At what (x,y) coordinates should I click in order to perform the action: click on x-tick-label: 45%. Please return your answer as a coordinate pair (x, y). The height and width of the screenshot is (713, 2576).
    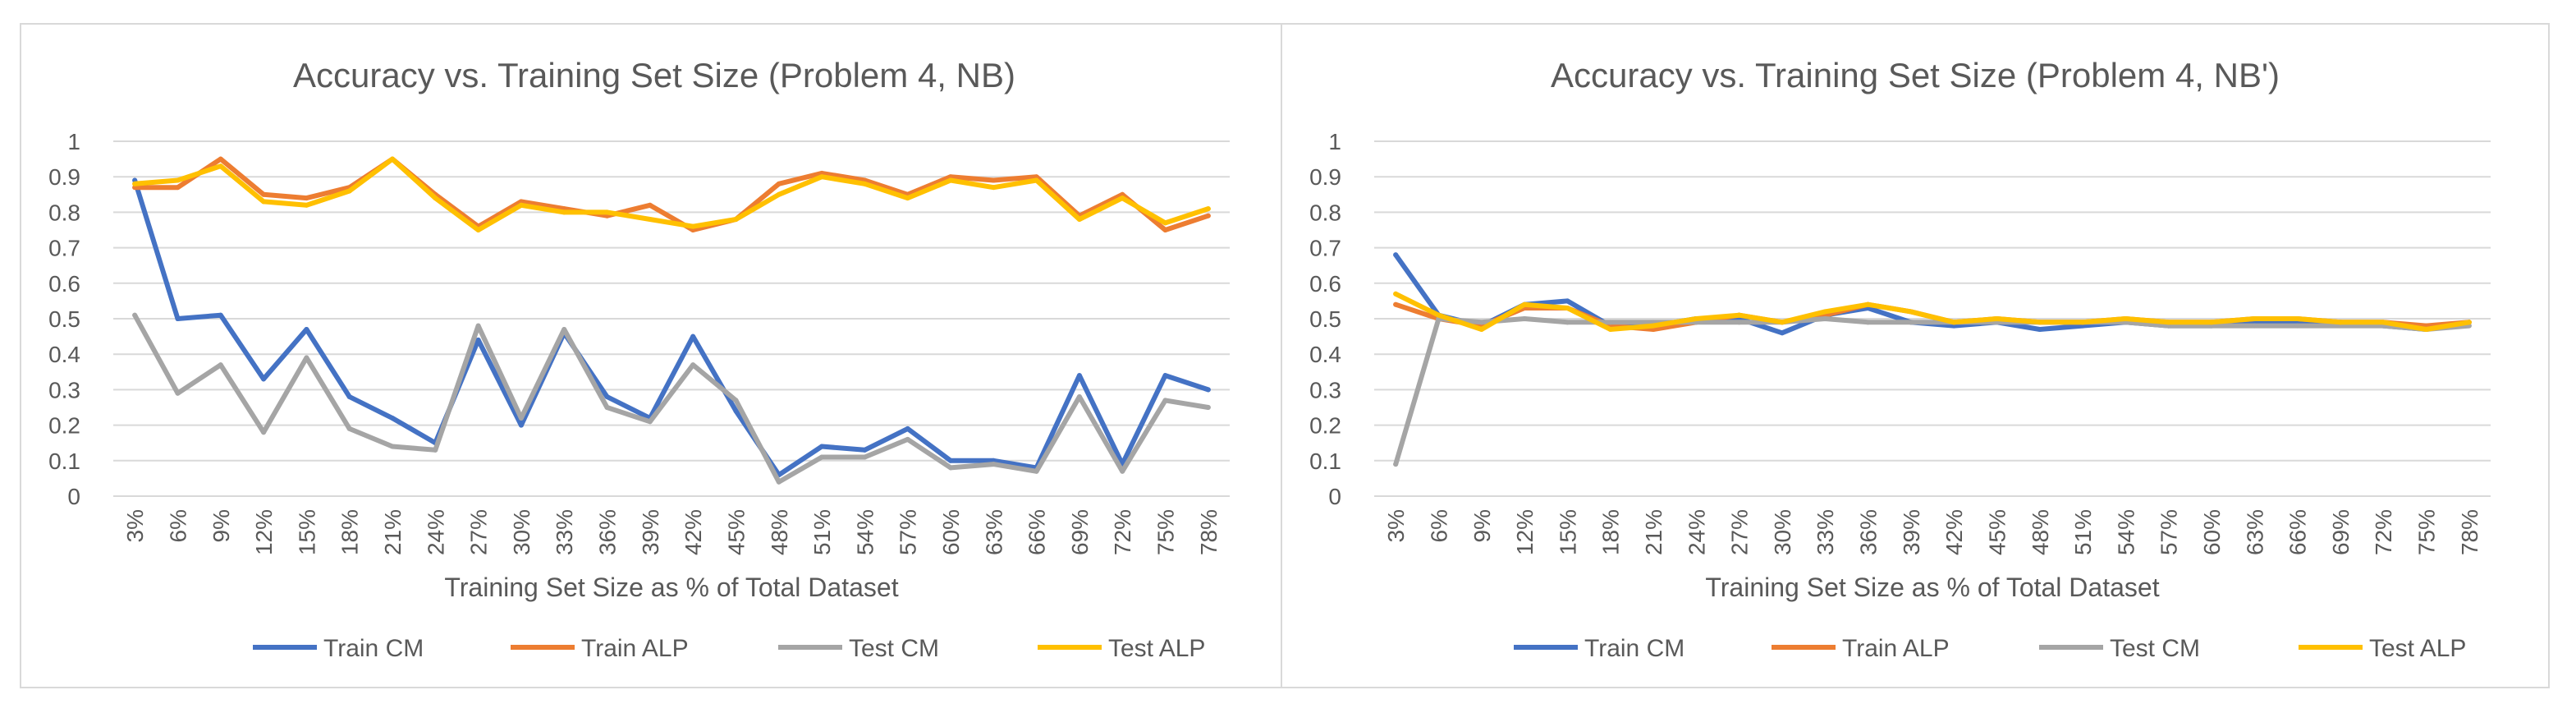
    Looking at the image, I should click on (1997, 532).